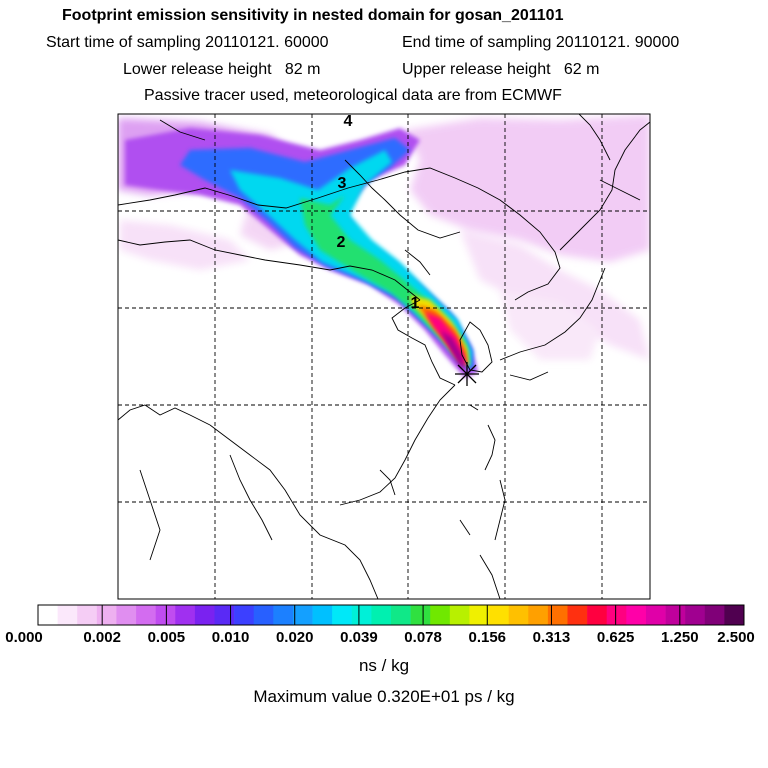 The width and height of the screenshot is (768, 768). Describe the element at coordinates (348, 121) in the screenshot. I see `day-marker-label: 4` at that location.